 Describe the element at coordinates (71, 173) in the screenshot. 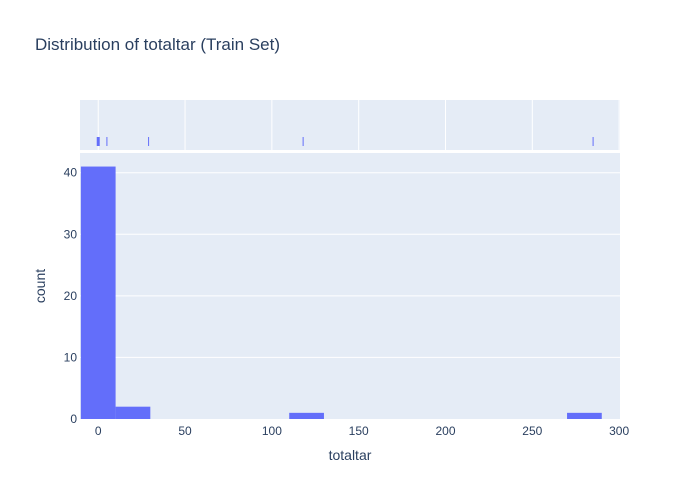

I see `y-tick-label: 40` at that location.